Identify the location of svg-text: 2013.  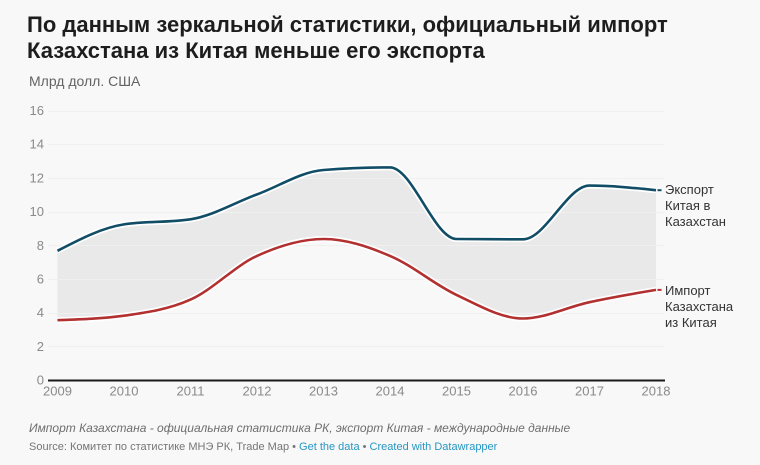
(323, 391).